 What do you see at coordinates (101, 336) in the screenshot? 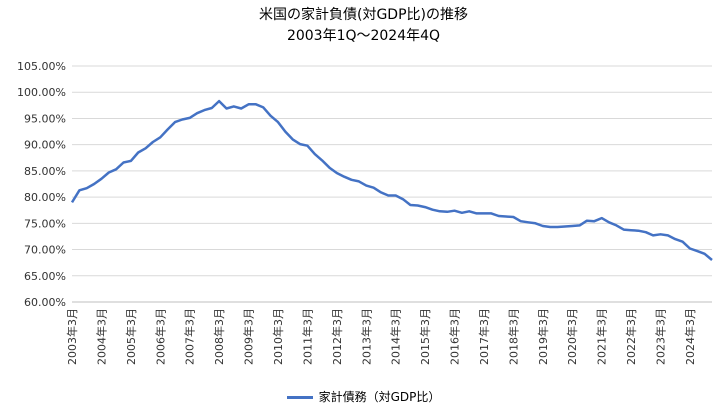
I see `x-tick-label: 2004年3月` at bounding box center [101, 336].